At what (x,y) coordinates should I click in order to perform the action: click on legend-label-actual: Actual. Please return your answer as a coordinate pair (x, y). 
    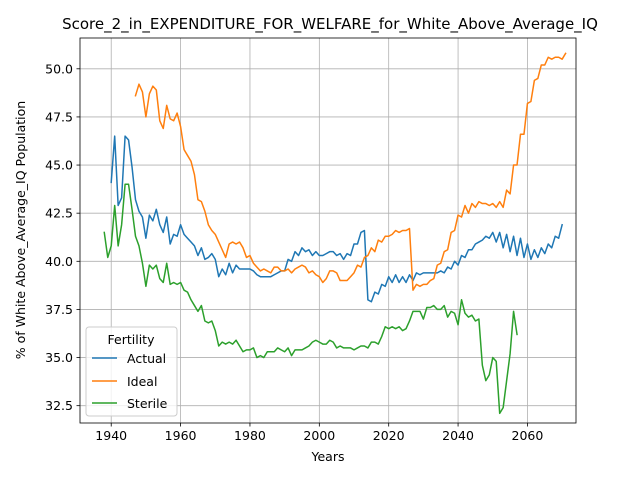
    Looking at the image, I should click on (146, 358).